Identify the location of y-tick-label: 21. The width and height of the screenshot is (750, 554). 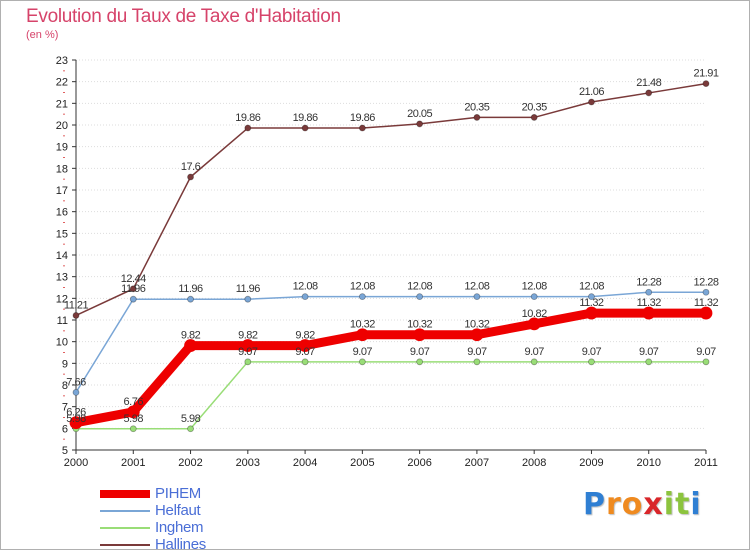
(62, 104).